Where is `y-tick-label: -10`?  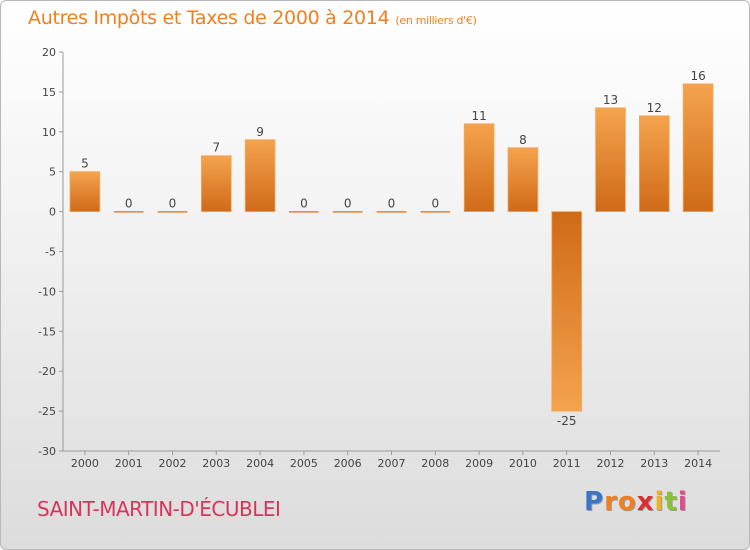
y-tick-label: -10 is located at coordinates (47, 291).